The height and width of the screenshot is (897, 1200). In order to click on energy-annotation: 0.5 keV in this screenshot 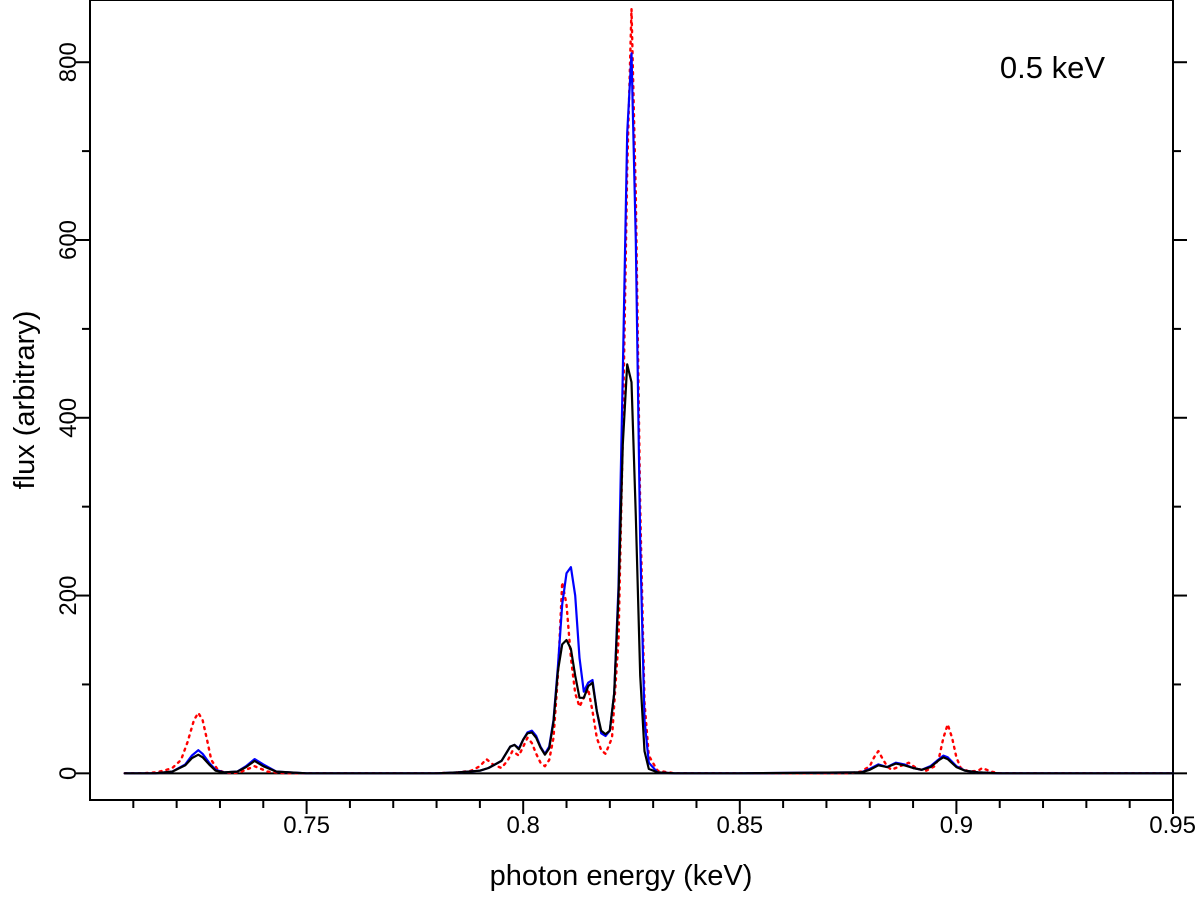, I will do `click(1052, 67)`.